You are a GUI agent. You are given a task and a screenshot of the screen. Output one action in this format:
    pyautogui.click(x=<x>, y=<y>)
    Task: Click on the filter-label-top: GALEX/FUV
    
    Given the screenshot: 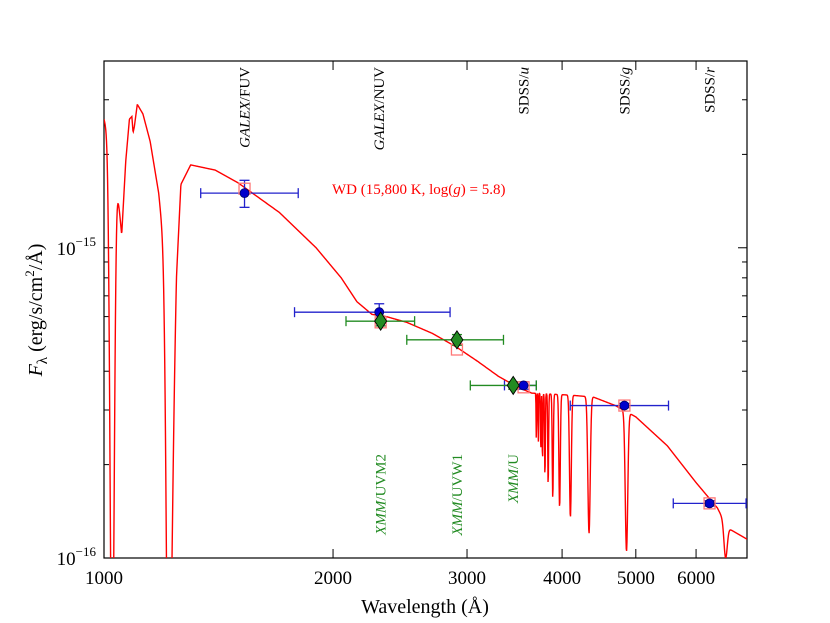 What is the action you would take?
    pyautogui.click(x=246, y=107)
    